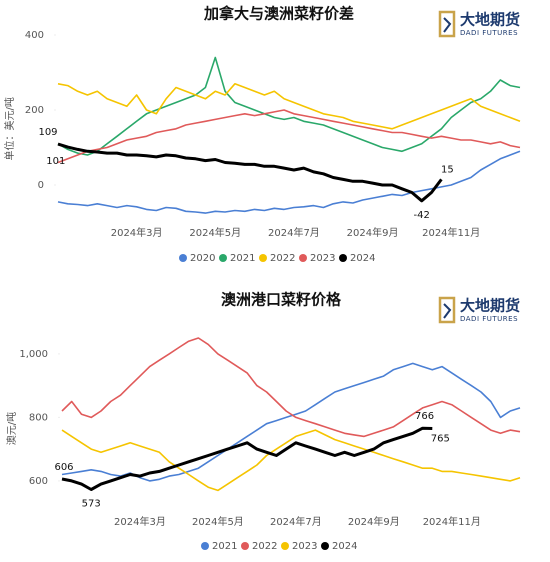 The height and width of the screenshot is (562, 550). What do you see at coordinates (34, 35) in the screenshot?
I see `y-tick-label: 400` at bounding box center [34, 35].